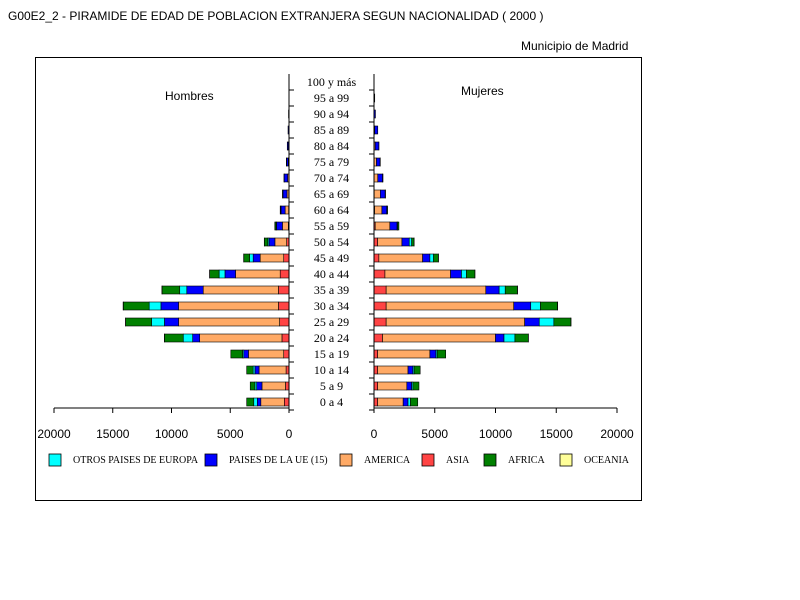 This screenshot has height=600, width=800. What do you see at coordinates (331, 274) in the screenshot?
I see `age-label: 40 a 44` at bounding box center [331, 274].